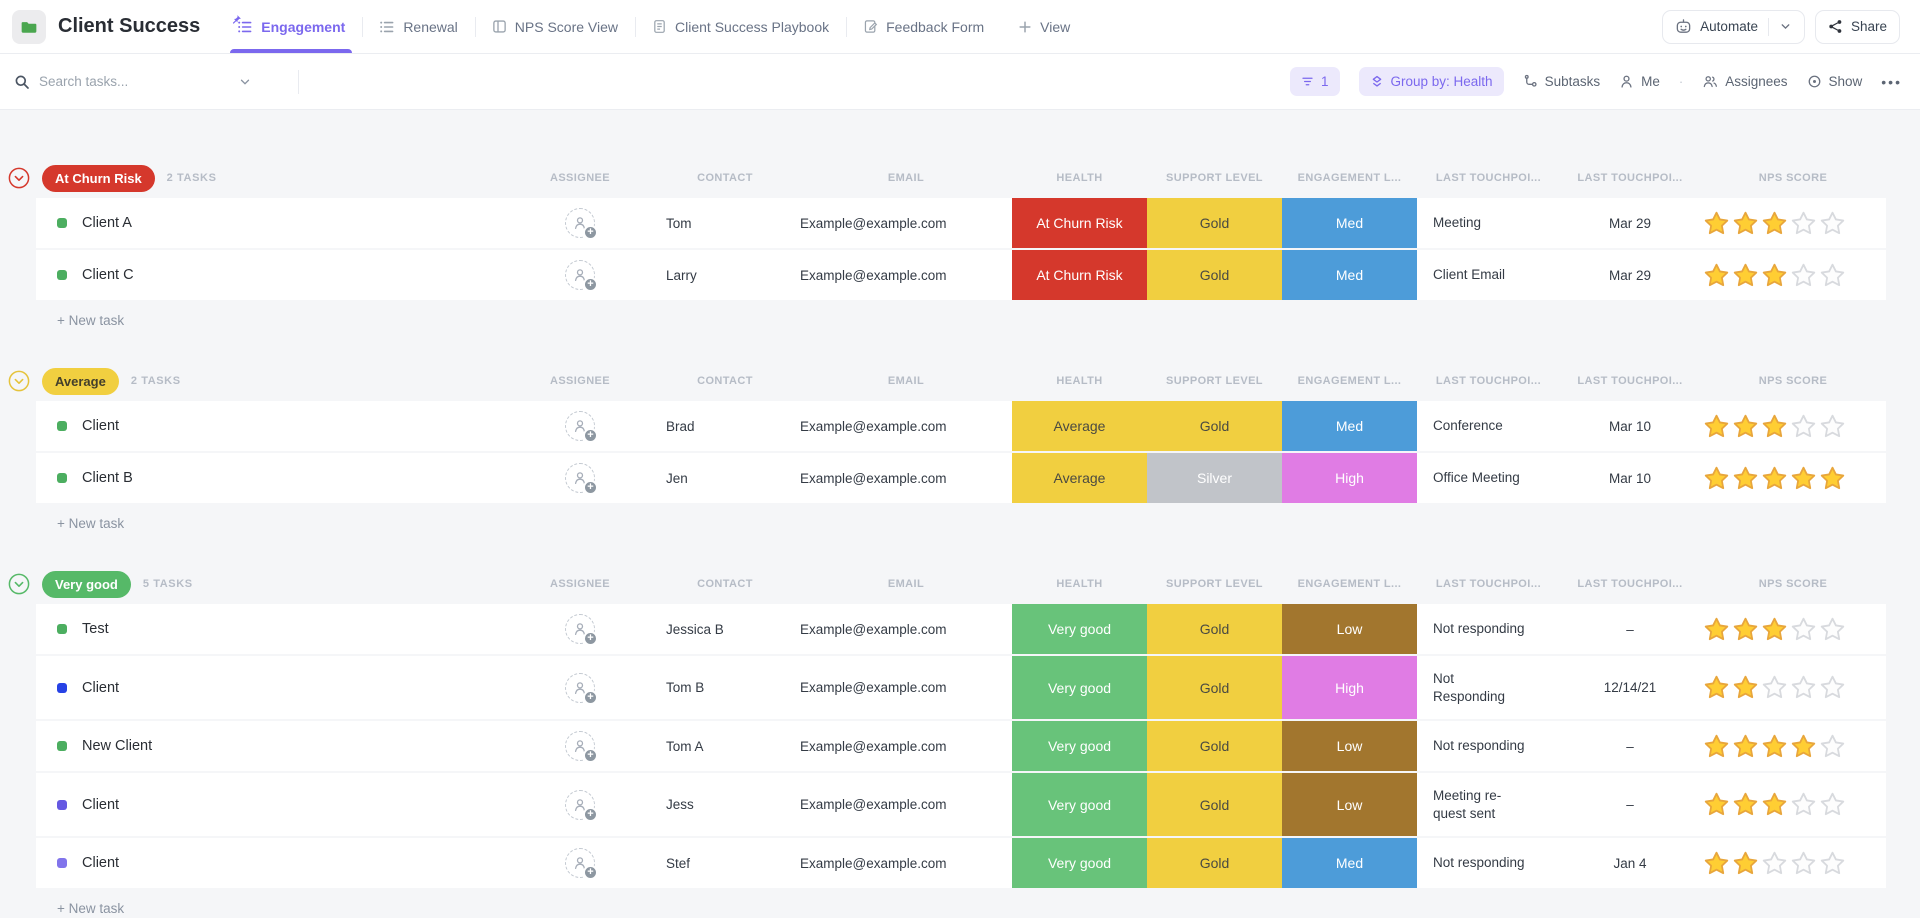 This screenshot has height=918, width=1920. Describe the element at coordinates (1630, 688) in the screenshot. I see `last-touchpoint-date: 12/14/21` at that location.